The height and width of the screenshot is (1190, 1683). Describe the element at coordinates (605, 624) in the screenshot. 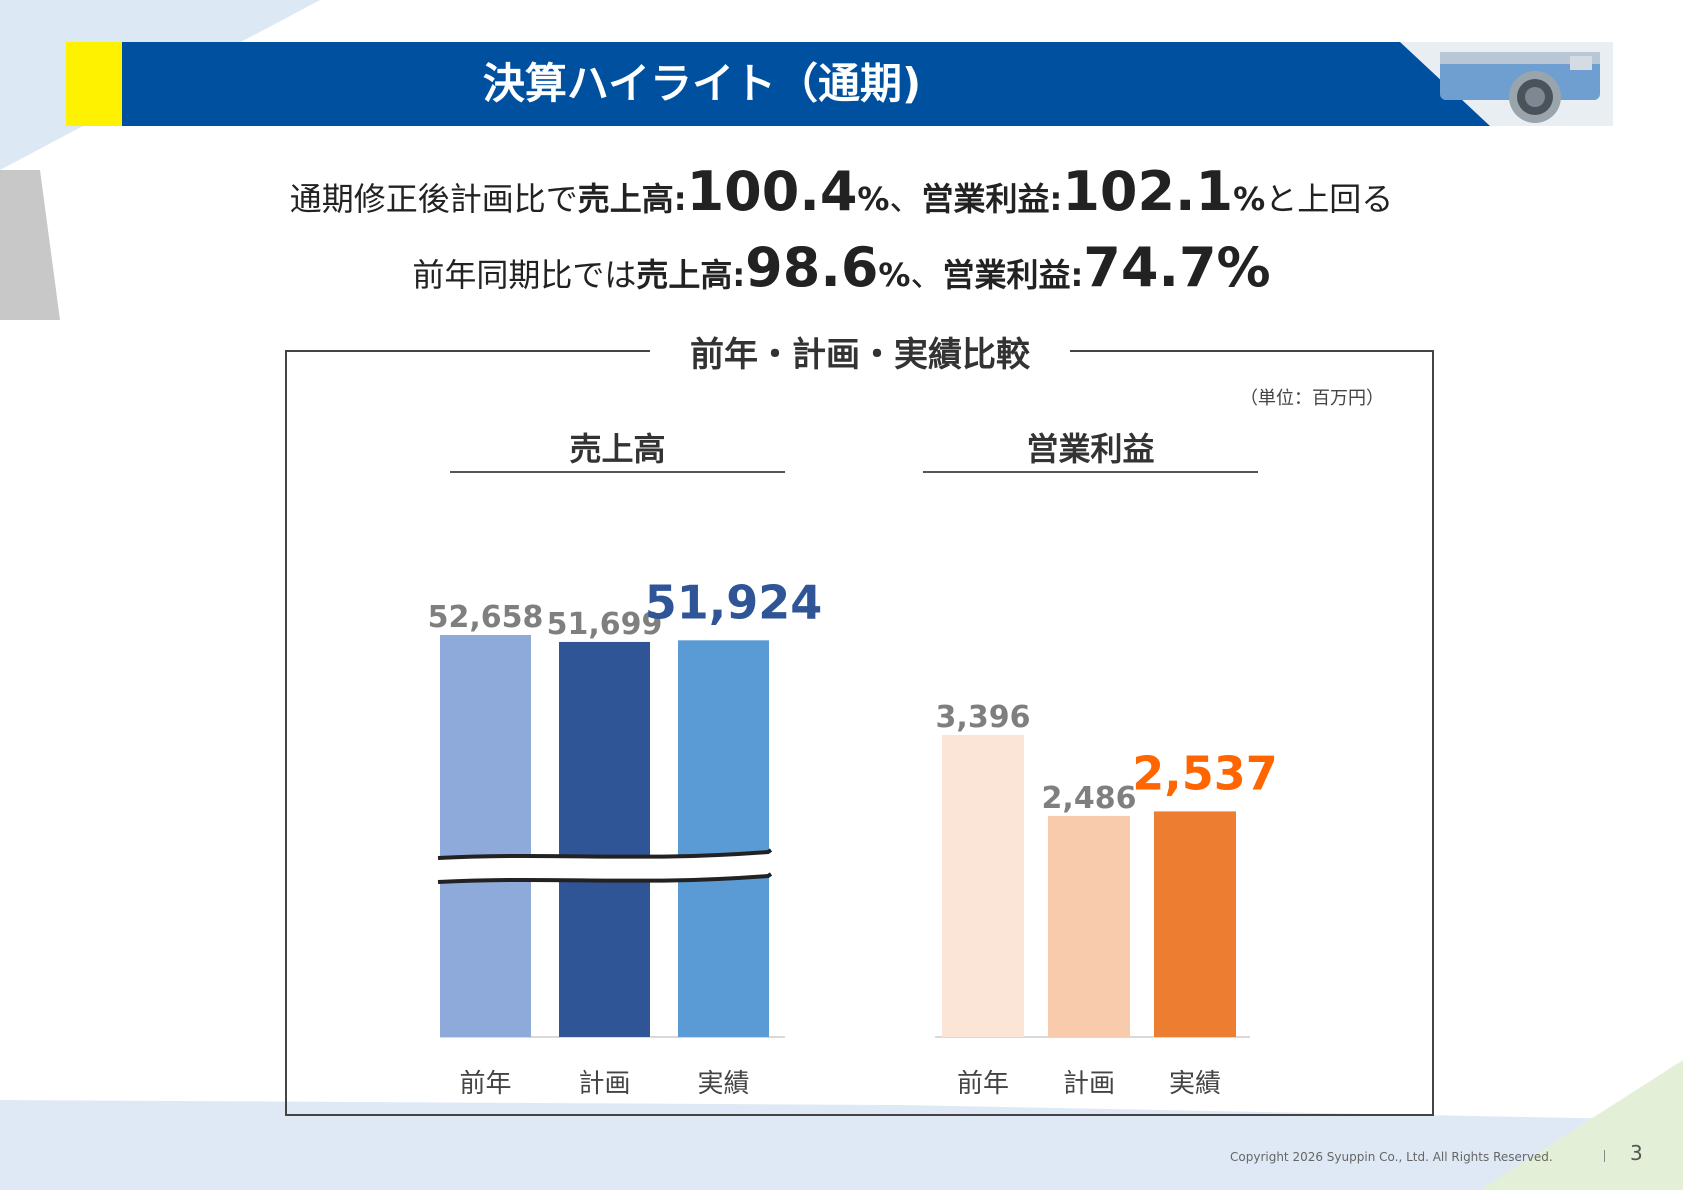

I see `data-label-0-1: 51,699` at that location.